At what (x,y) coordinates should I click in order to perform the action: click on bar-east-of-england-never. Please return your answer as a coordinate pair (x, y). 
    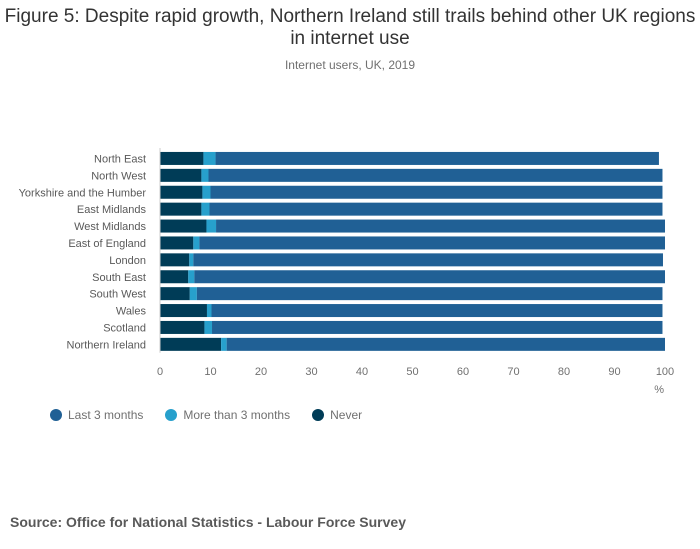
    Looking at the image, I should click on (177, 243).